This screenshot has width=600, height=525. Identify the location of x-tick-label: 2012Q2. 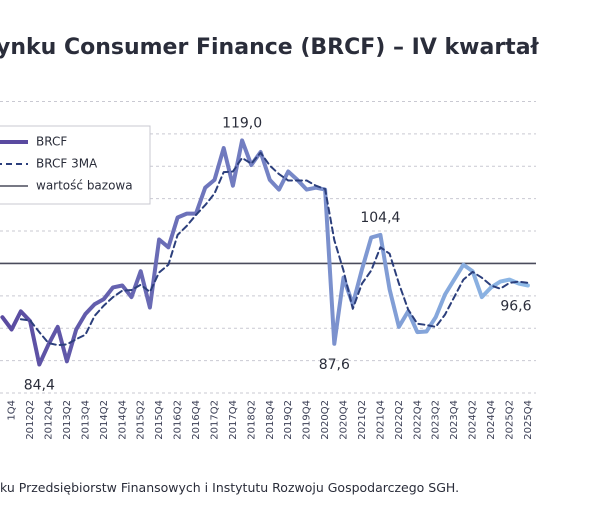
(30, 420).